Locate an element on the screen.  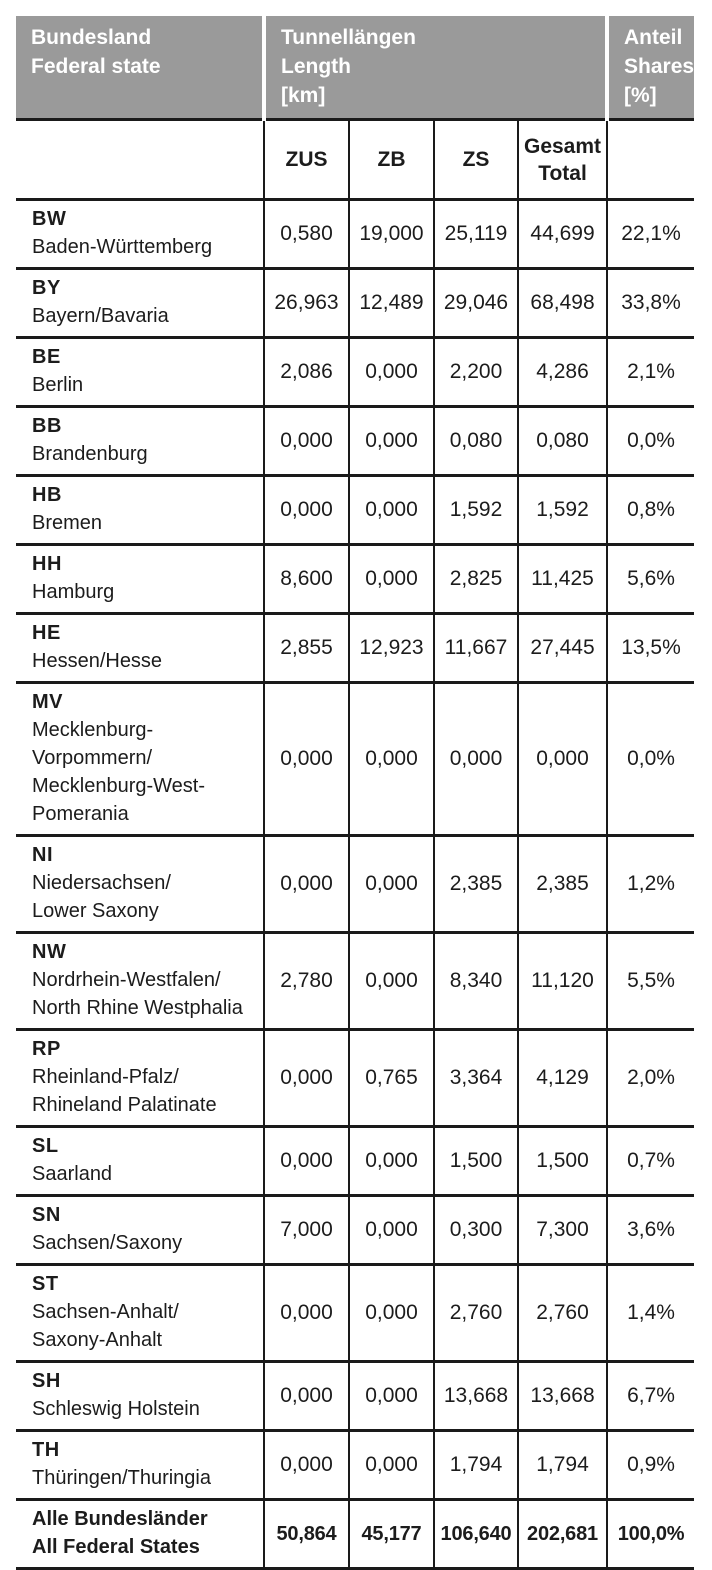
row-sl: SL Saarland 0,000 0,000 1,500 1,500 0,7% is located at coordinates (355, 1160).